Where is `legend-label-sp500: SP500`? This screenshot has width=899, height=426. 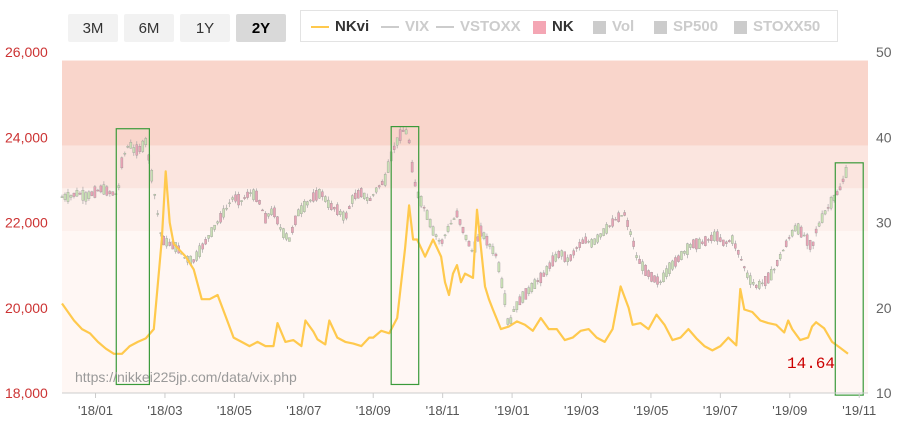 legend-label-sp500: SP500 is located at coordinates (696, 26).